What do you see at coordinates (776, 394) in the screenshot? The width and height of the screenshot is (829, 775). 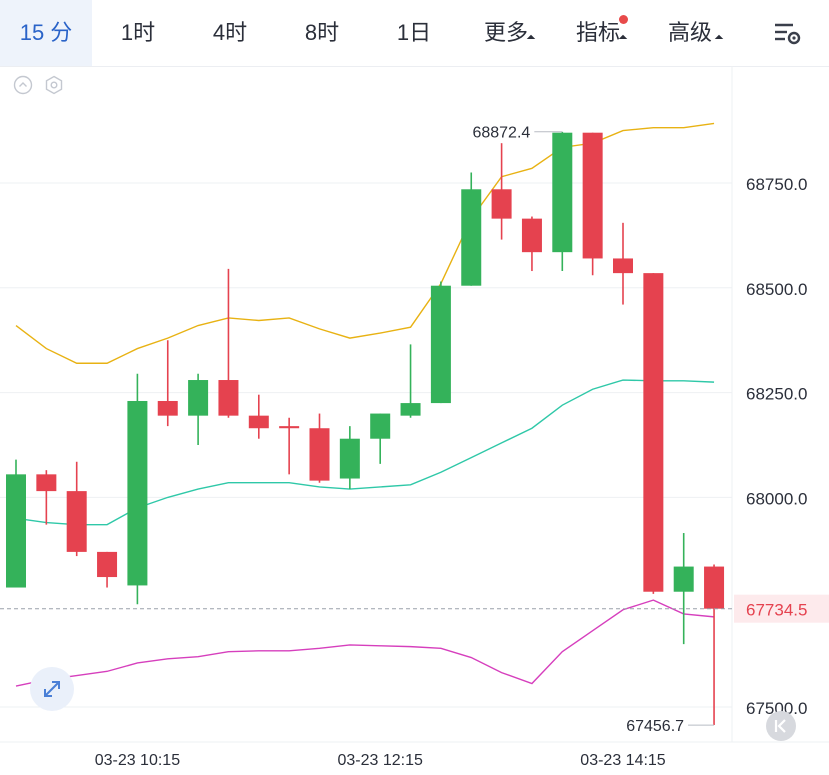 I see `y-tick-label: 68250.0` at bounding box center [776, 394].